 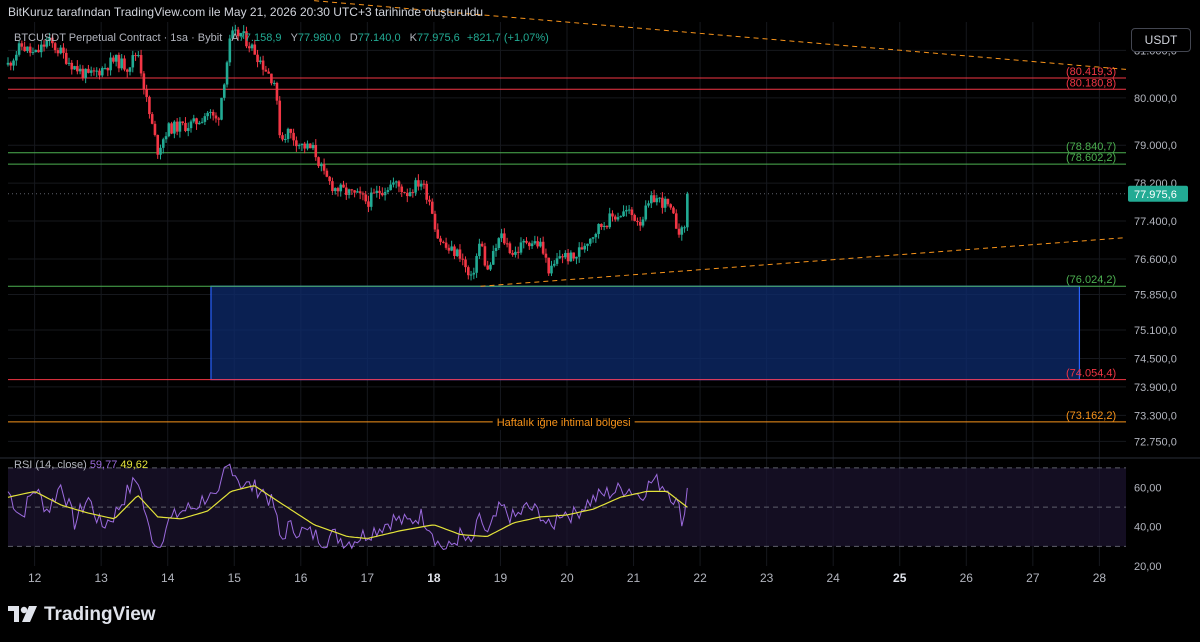 I want to click on currency-button: USDT, so click(x=1161, y=40).